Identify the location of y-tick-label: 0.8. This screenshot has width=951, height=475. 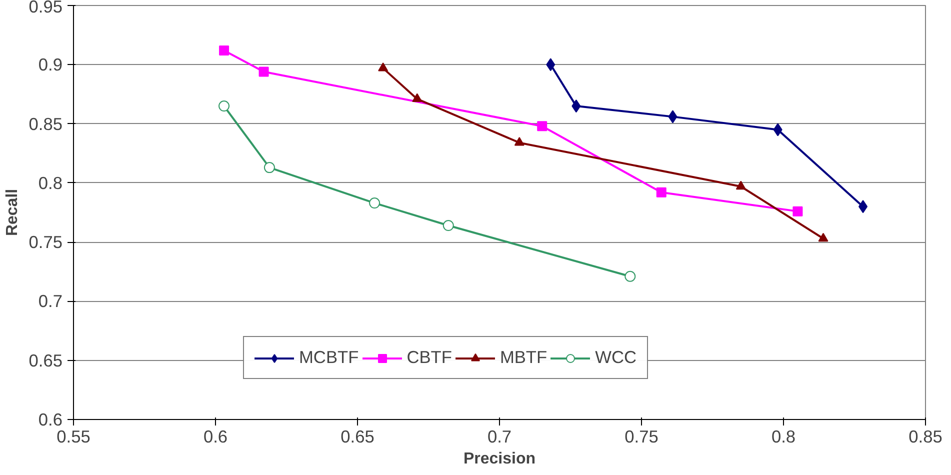
(50, 182).